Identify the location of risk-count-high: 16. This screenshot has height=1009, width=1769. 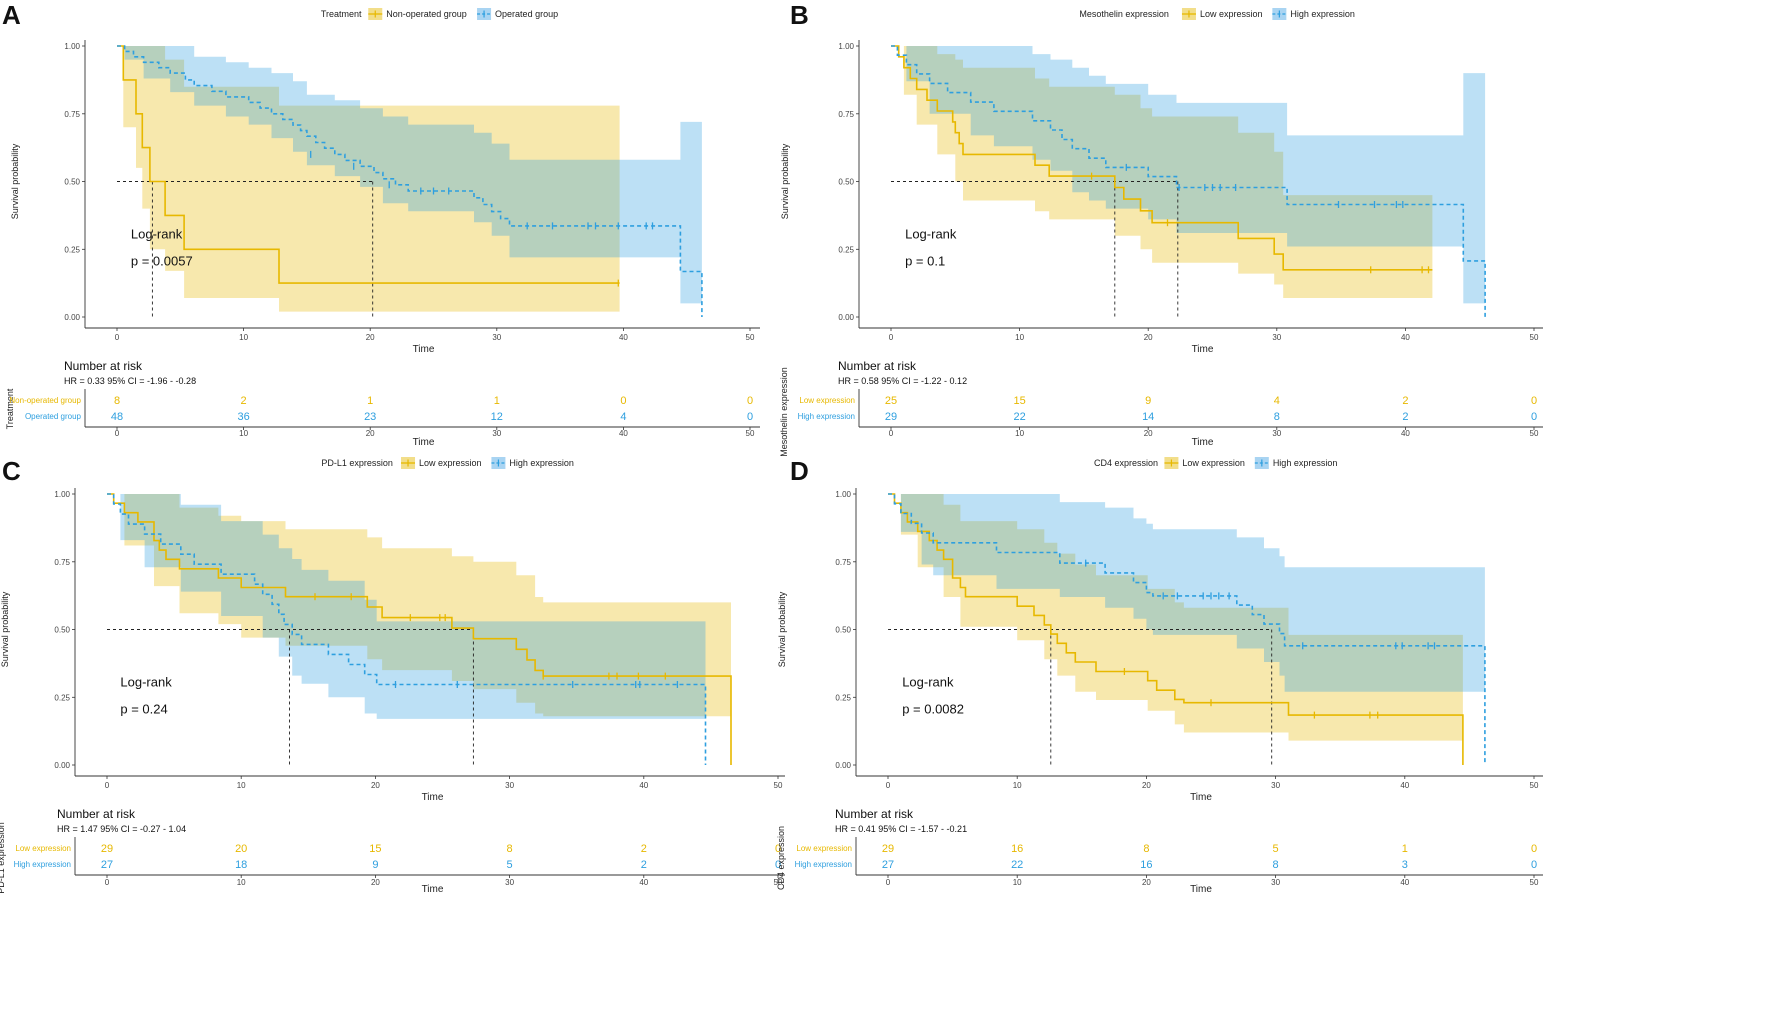
(1146, 865).